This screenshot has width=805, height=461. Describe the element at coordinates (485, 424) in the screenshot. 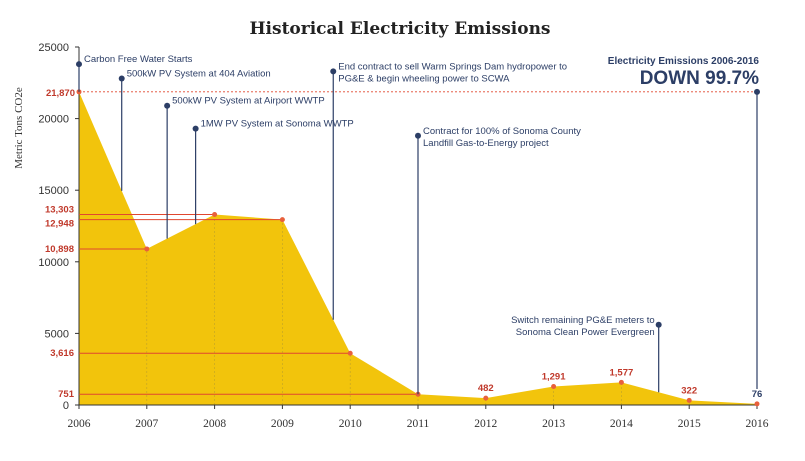

I see `x-tick-label: 2012` at that location.